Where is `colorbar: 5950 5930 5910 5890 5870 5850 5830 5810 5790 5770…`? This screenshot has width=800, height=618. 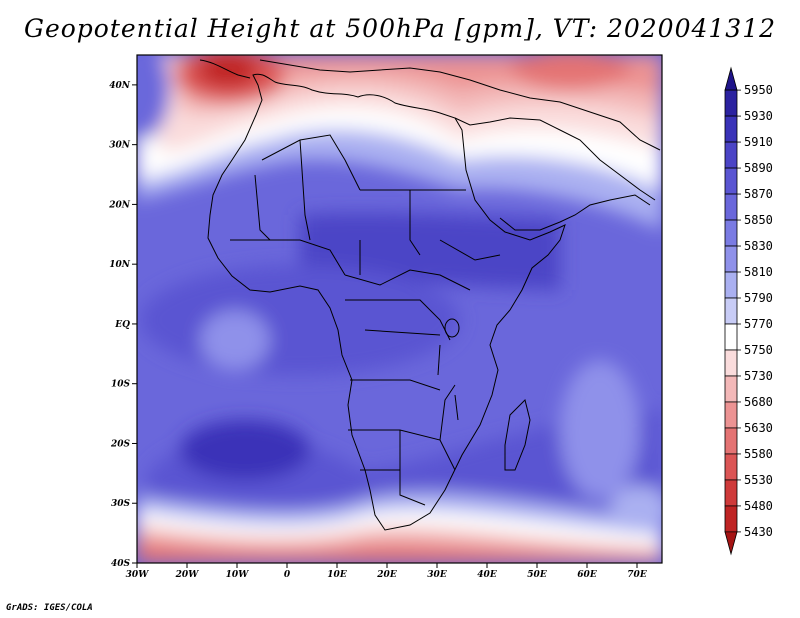
colorbar: 5950 5930 5910 5890 5870 5850 5830 5810 5790 5770… is located at coordinates (748, 311).